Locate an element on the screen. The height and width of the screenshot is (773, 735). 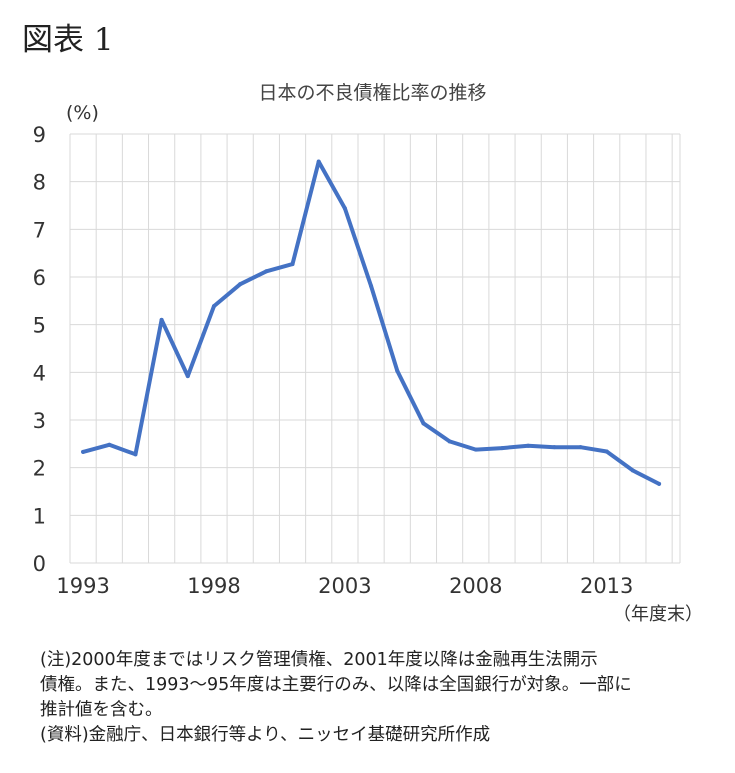
note-source: (資料)金融庁、日本銀行等より、ニッセイ基礎研究所作成 is located at coordinates (265, 735).